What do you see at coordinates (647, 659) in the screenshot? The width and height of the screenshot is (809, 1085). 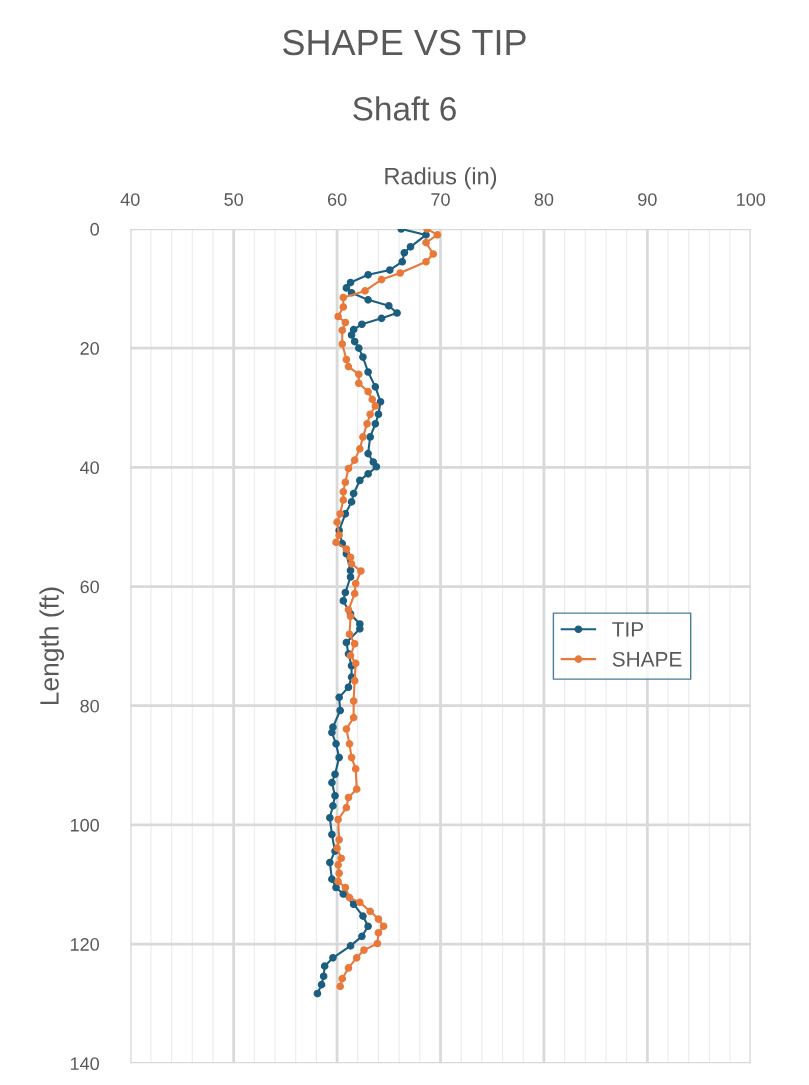 I see `legend-label: SHAPE` at bounding box center [647, 659].